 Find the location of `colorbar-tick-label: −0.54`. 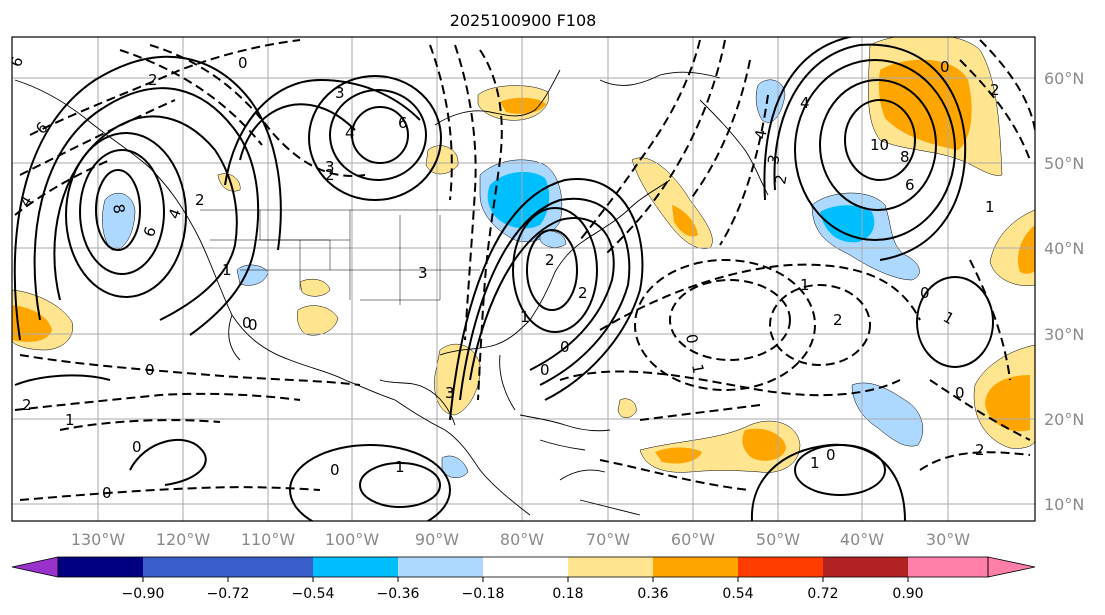

colorbar-tick-label: −0.54 is located at coordinates (313, 594).